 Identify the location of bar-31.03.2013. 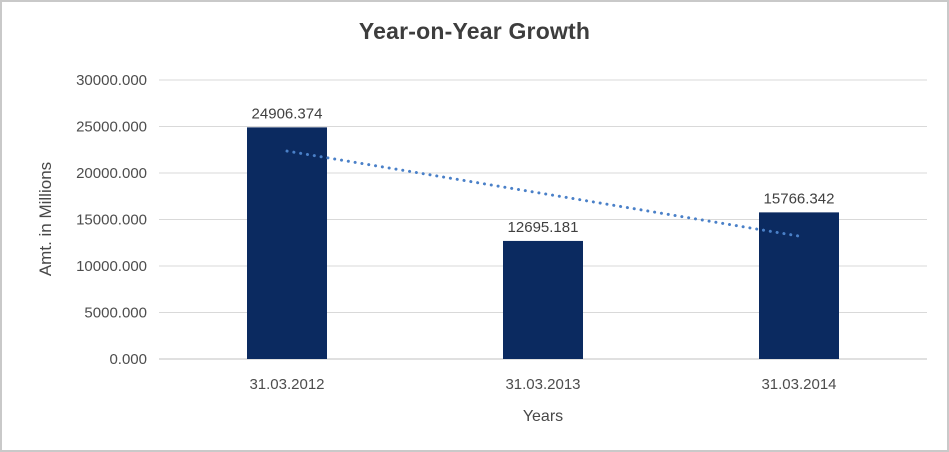
(543, 299).